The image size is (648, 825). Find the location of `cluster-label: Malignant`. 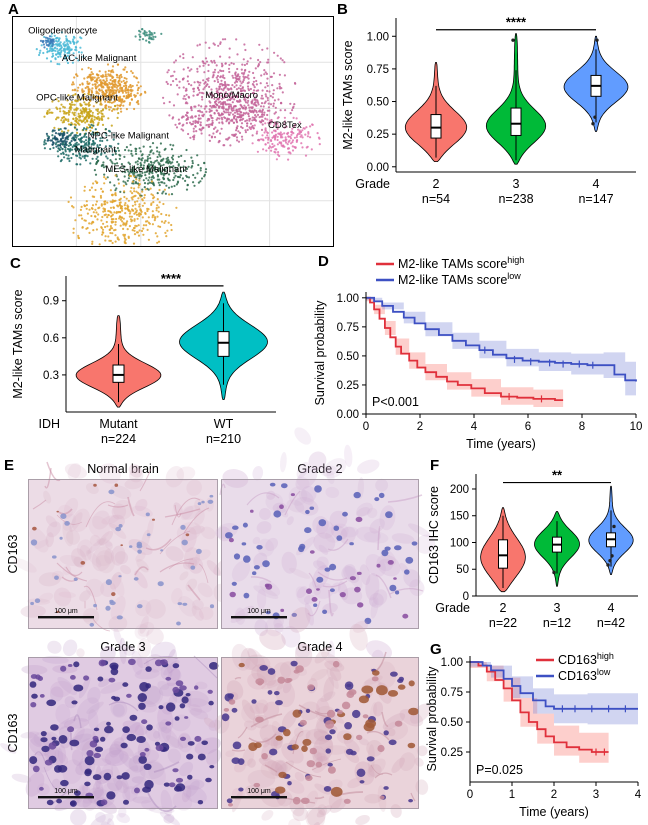

cluster-label: Malignant is located at coordinates (96, 149).